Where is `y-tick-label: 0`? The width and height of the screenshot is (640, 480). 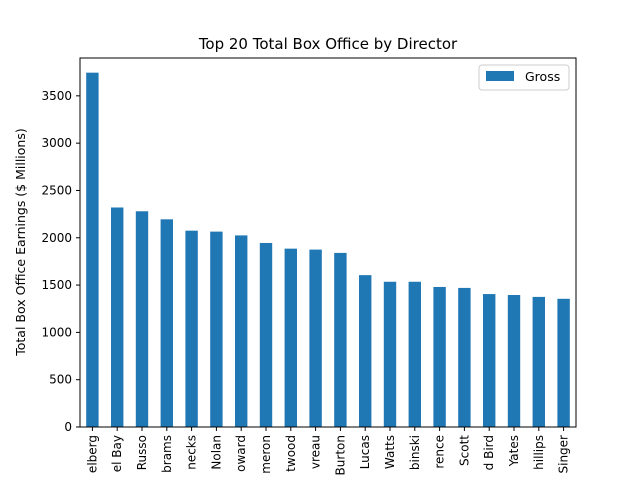 y-tick-label: 0 is located at coordinates (68, 427).